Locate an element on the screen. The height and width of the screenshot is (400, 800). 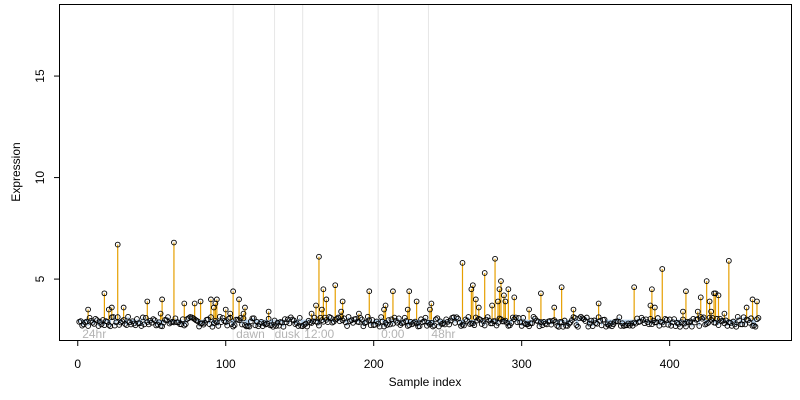
region-label: 48hr is located at coordinates (443, 334).